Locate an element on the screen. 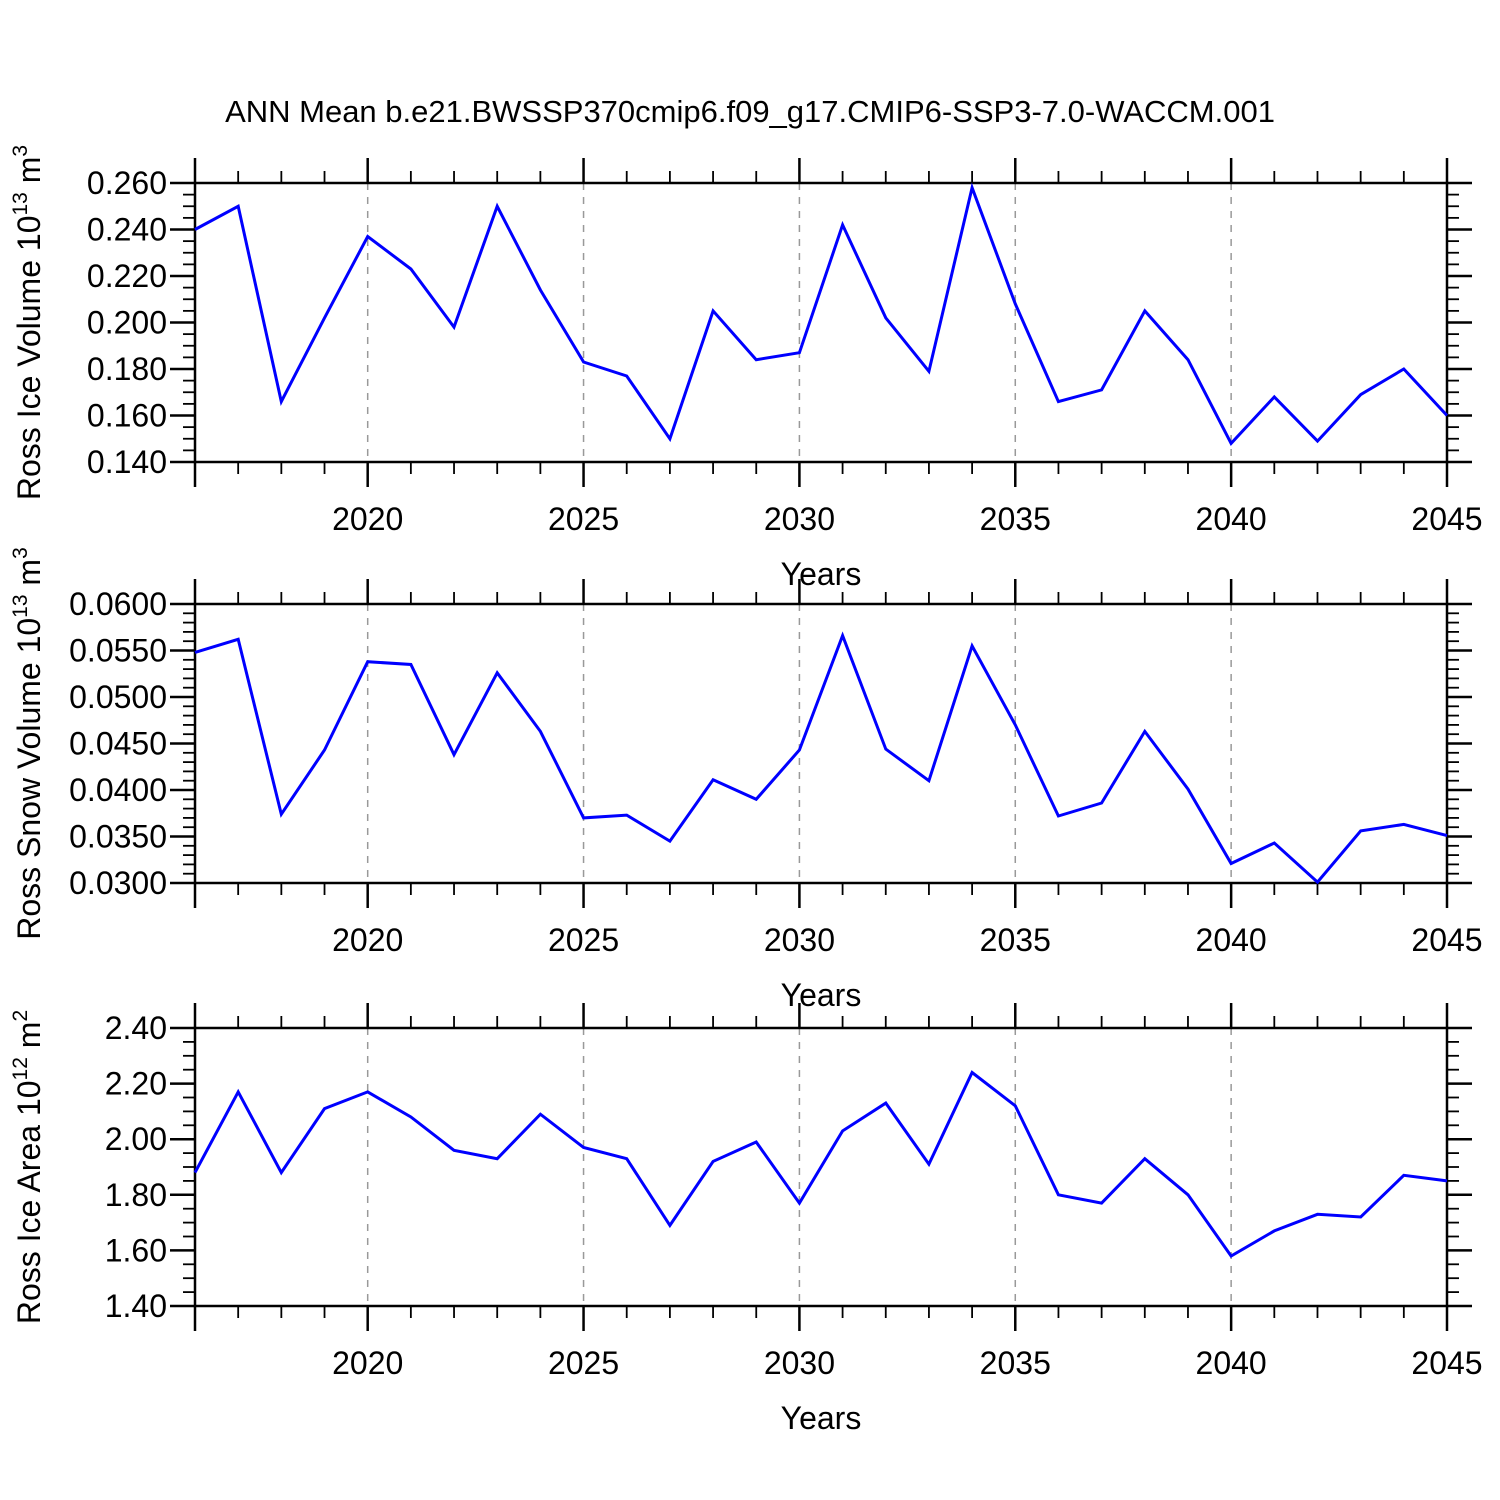  y-tick-label: 0.0600 is located at coordinates (118, 604).